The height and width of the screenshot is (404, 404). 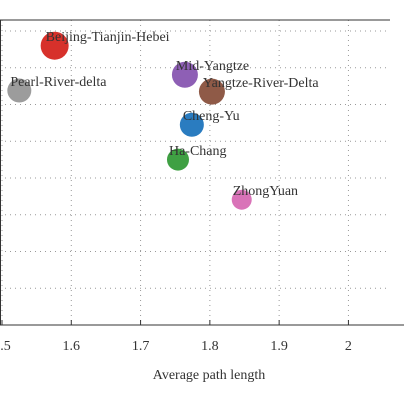 What do you see at coordinates (72, 346) in the screenshot?
I see `x-tick-label: 1.6` at bounding box center [72, 346].